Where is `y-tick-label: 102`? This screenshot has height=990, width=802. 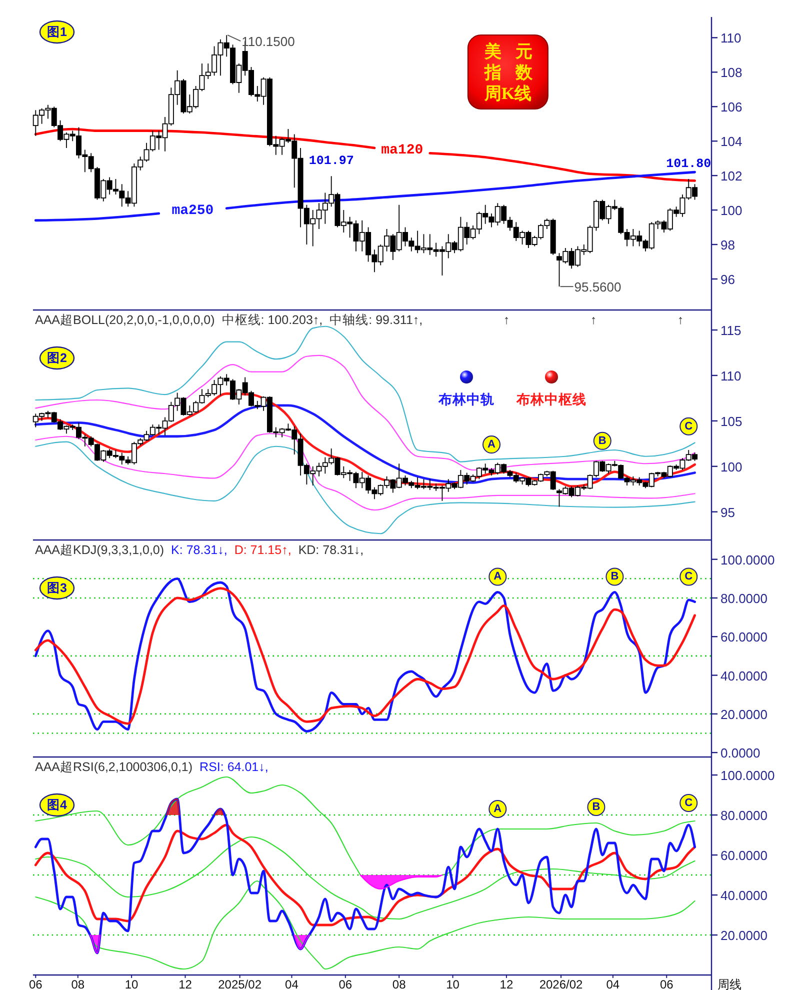 y-tick-label: 102 is located at coordinates (731, 176).